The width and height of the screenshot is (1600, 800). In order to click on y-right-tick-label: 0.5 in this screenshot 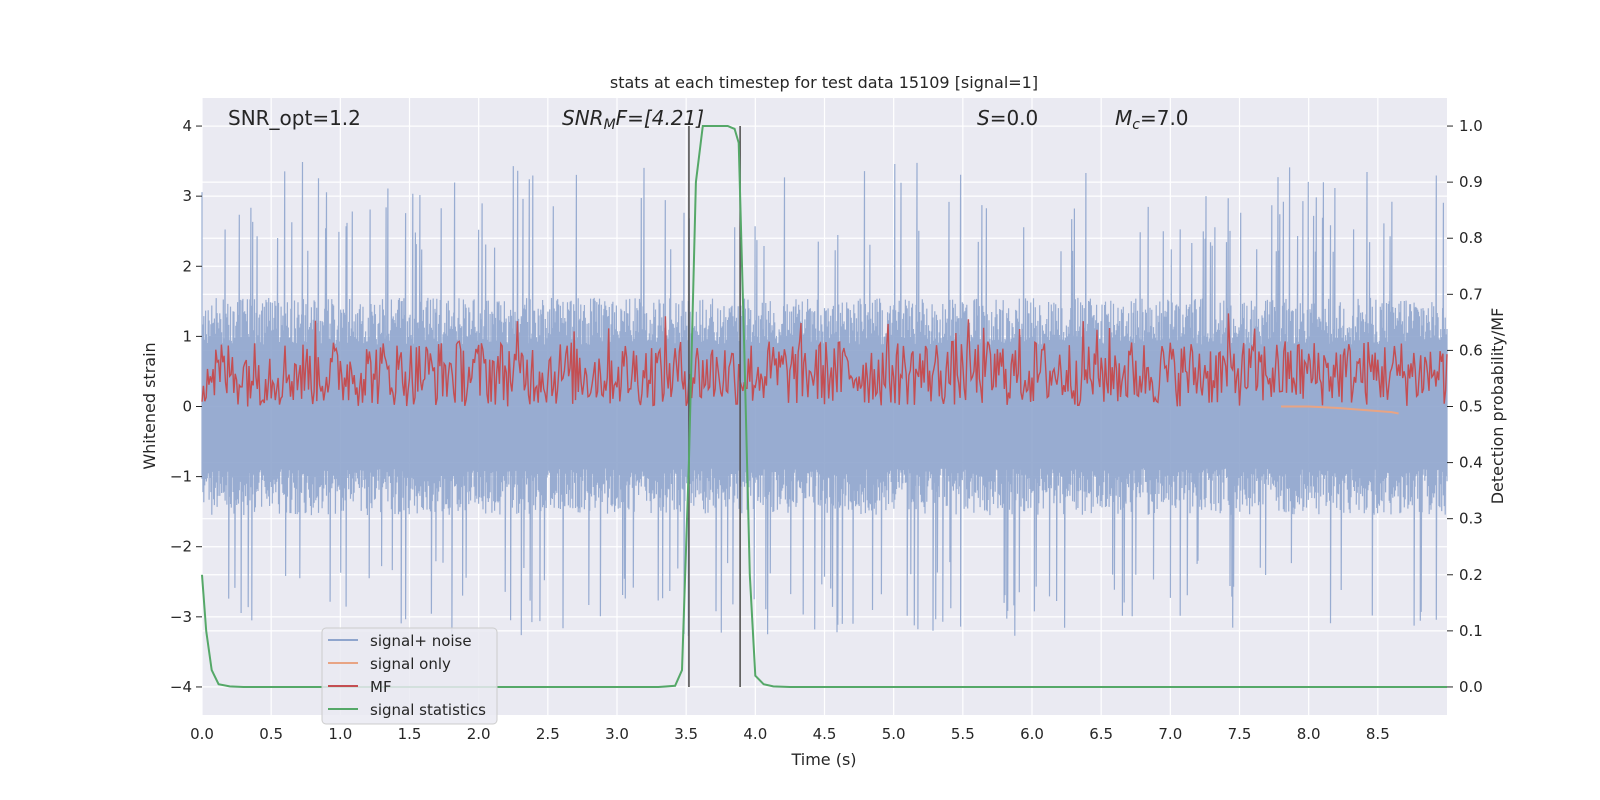, I will do `click(1471, 407)`.